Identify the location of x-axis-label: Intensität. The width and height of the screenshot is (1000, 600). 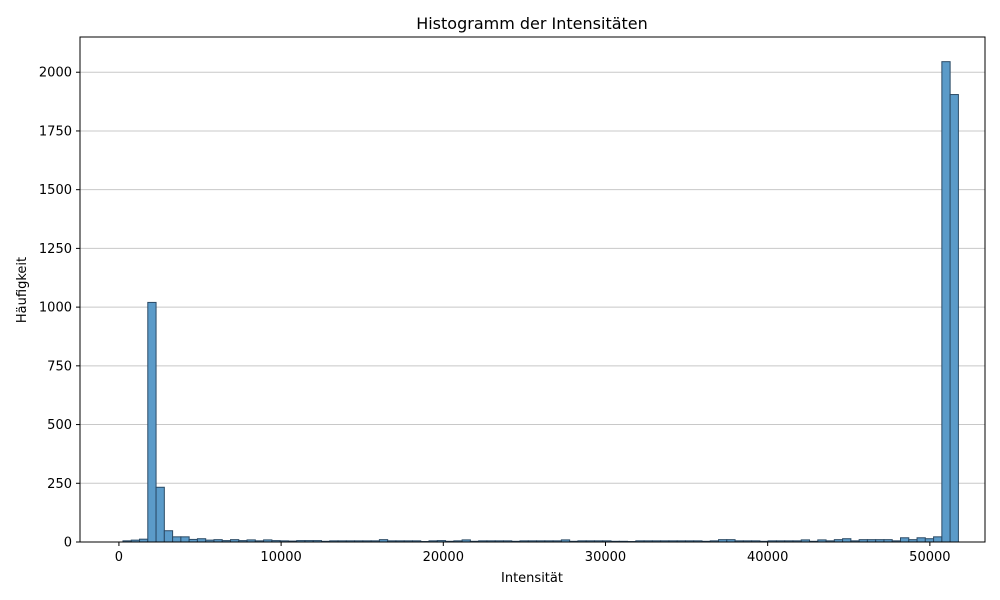
(532, 578).